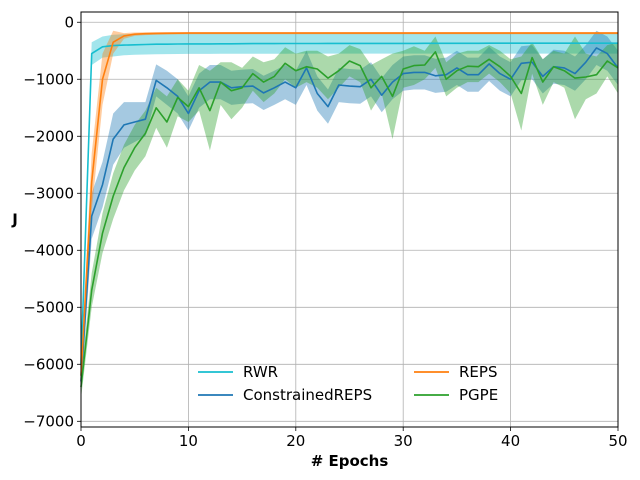 This screenshot has width=640, height=480. What do you see at coordinates (307, 395) in the screenshot?
I see `legend-label: ConstrainedREPS` at bounding box center [307, 395].